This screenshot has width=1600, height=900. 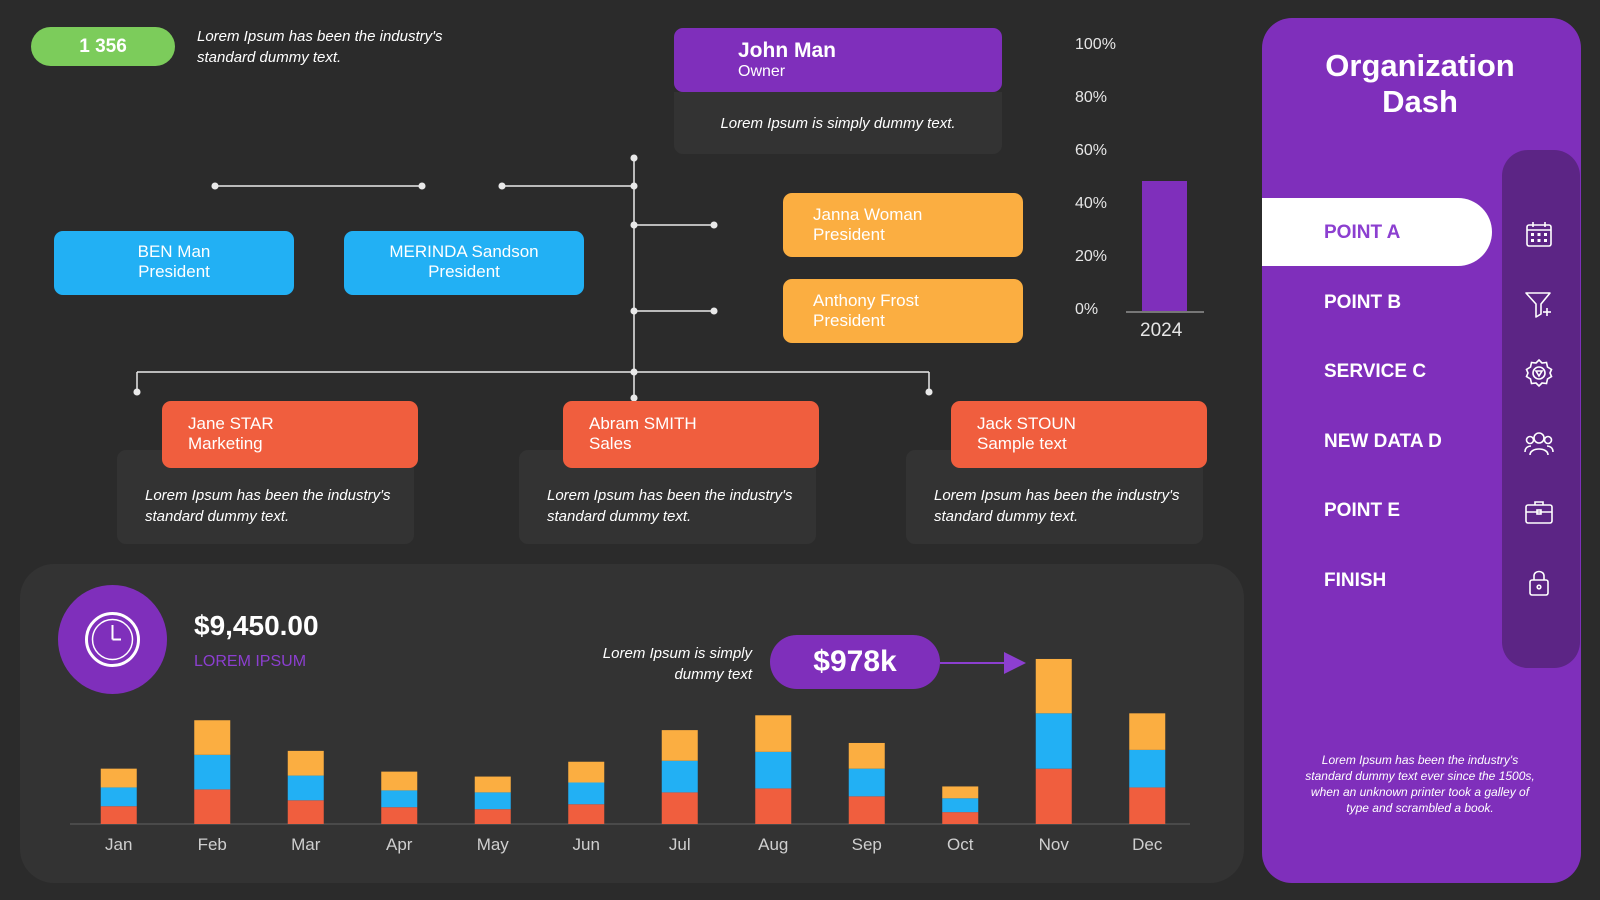 I want to click on president-card-merinda: MERINDA Sandson President, so click(x=464, y=263).